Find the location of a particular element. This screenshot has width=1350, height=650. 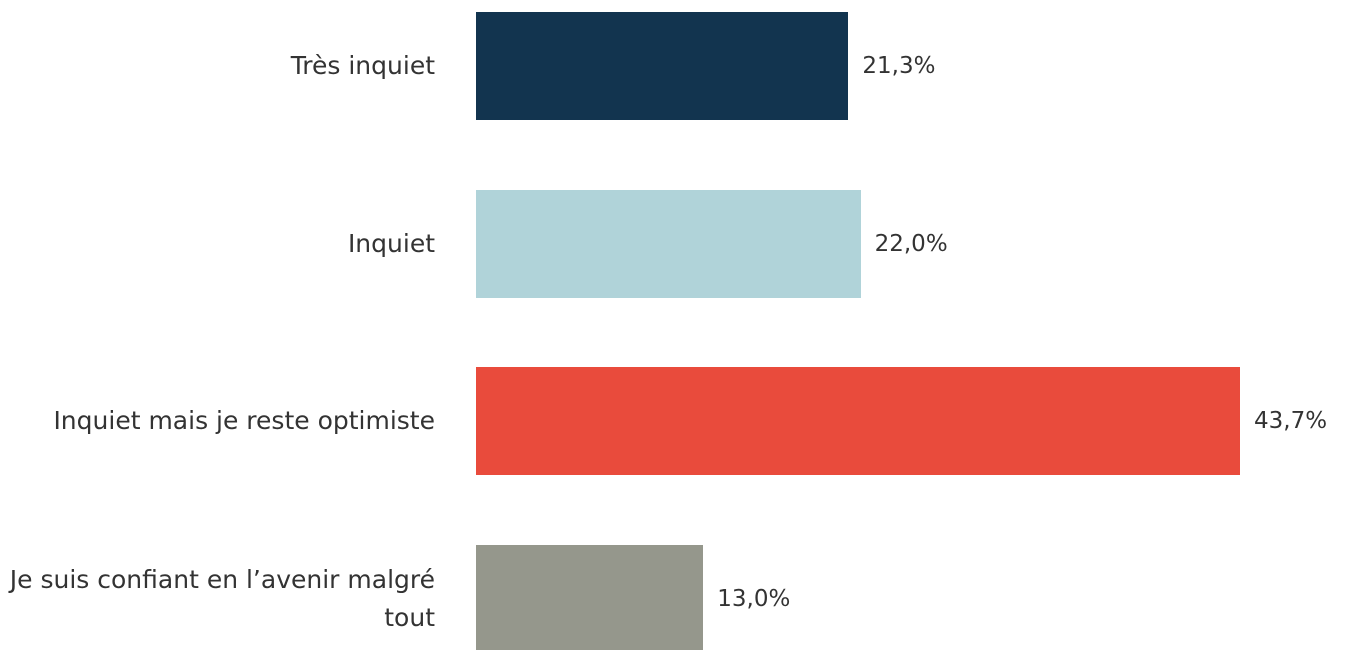

category-label: Inquiet mais je reste optimiste is located at coordinates (244, 420).